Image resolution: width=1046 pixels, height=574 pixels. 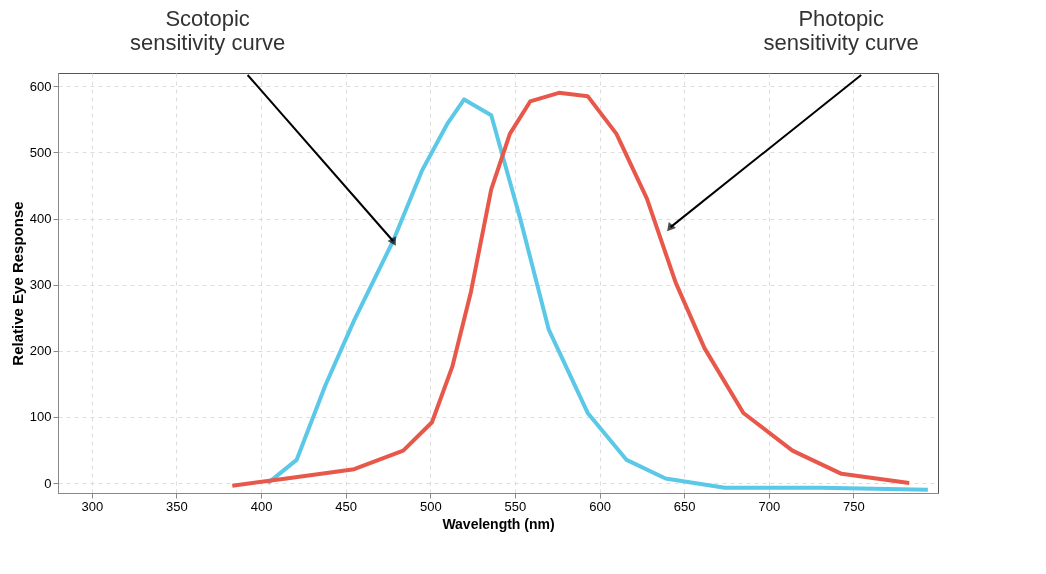 I want to click on x-axis-title: Wavelength (nm), so click(x=498, y=523).